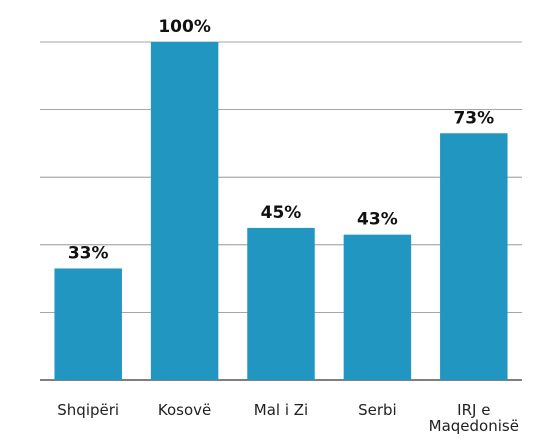  I want to click on value-label: 73%, so click(473, 118).